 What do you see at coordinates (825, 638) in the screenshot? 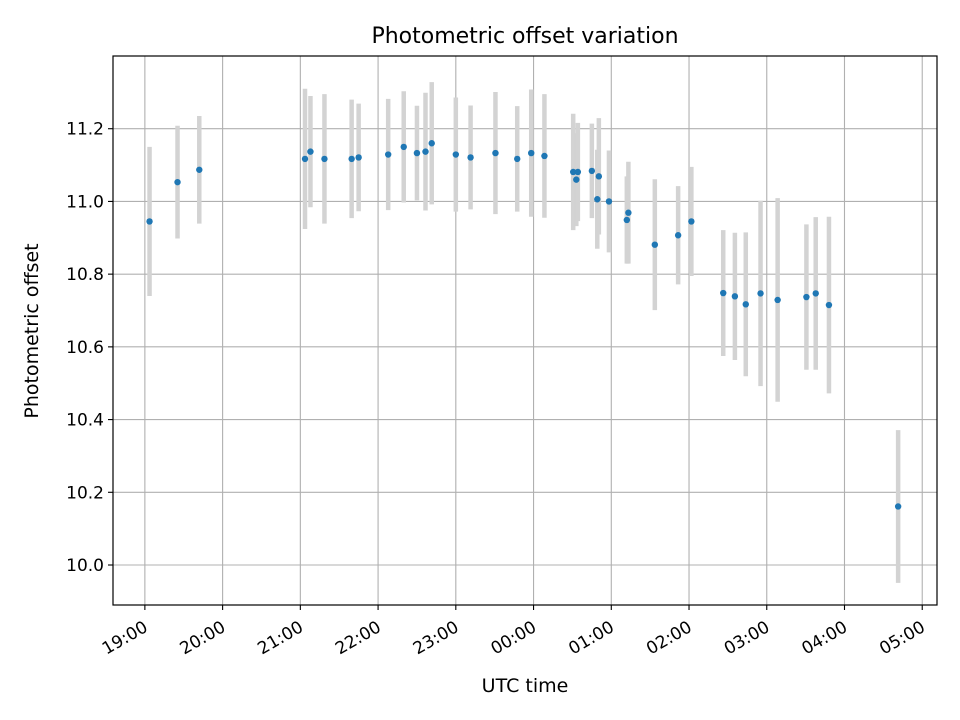
I see `x-tick-label: 04:00` at bounding box center [825, 638].